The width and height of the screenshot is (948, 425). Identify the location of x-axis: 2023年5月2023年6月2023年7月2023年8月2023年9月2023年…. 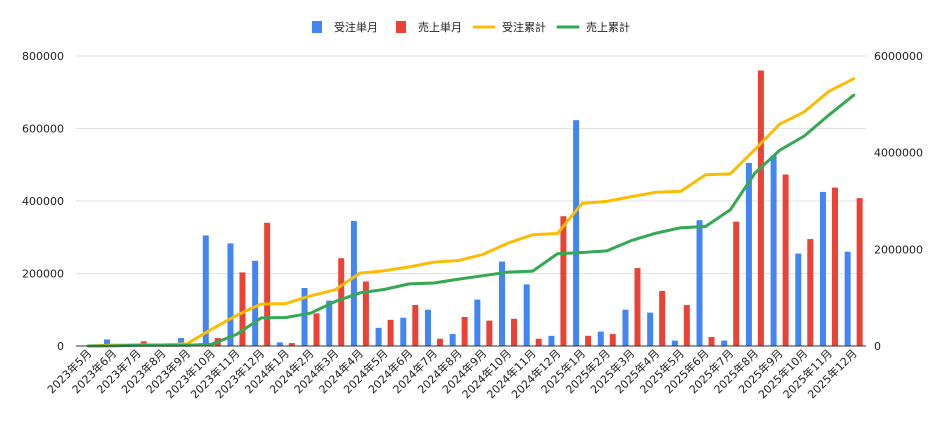
(455, 373).